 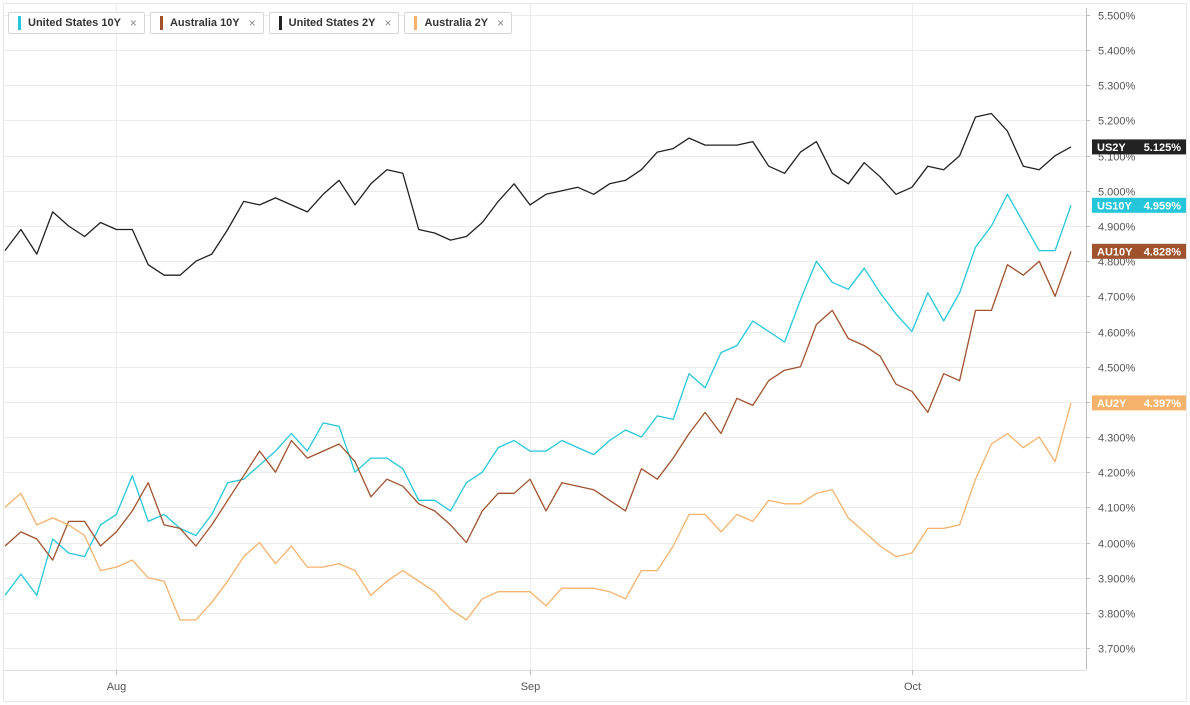 What do you see at coordinates (1163, 404) in the screenshot?
I see `badge-value: 4.397%` at bounding box center [1163, 404].